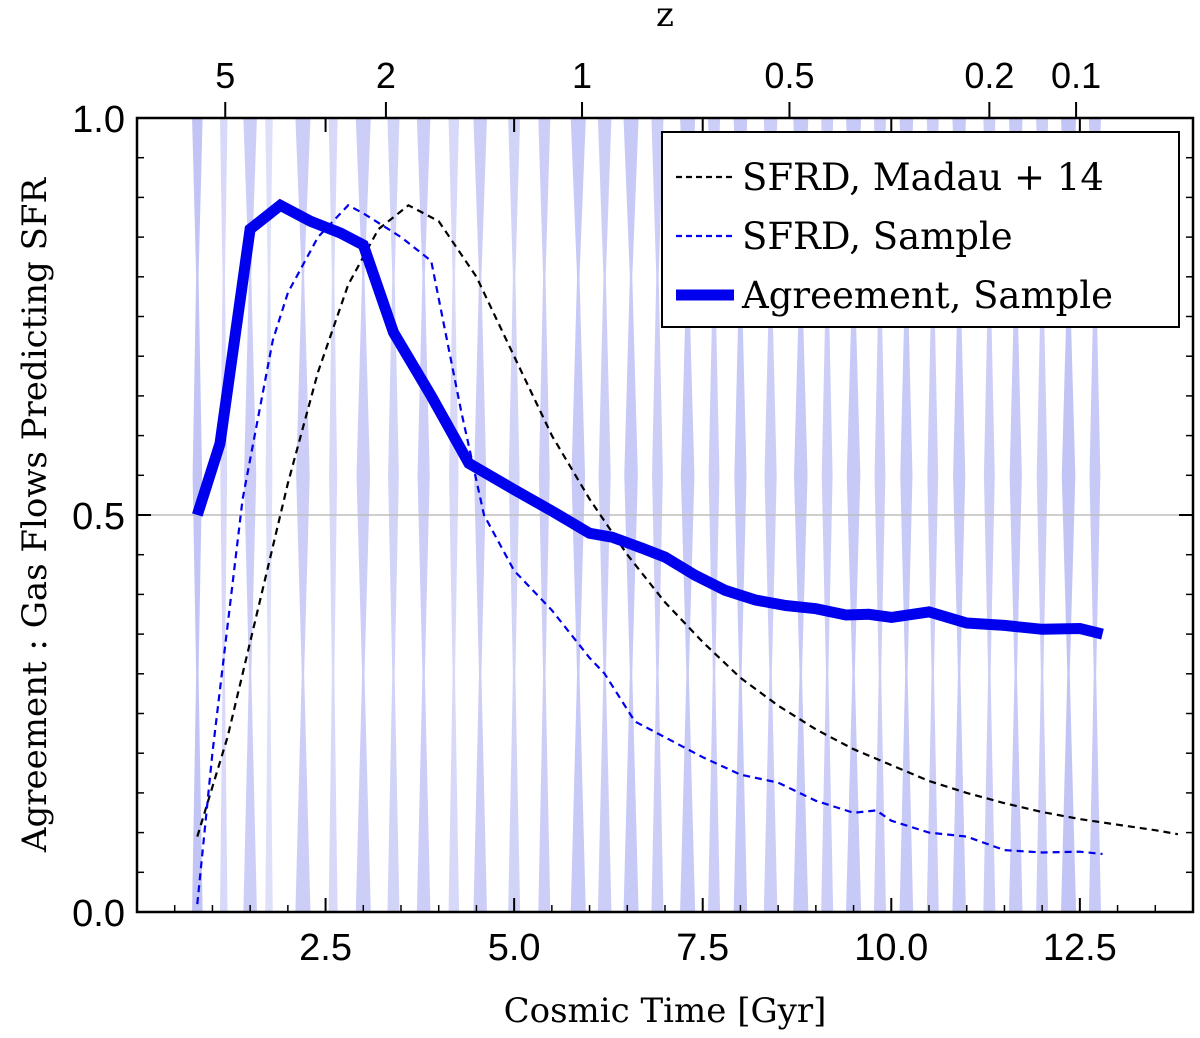 The width and height of the screenshot is (1200, 1038). What do you see at coordinates (582, 75) in the screenshot?
I see `z-tick-label: 1` at bounding box center [582, 75].